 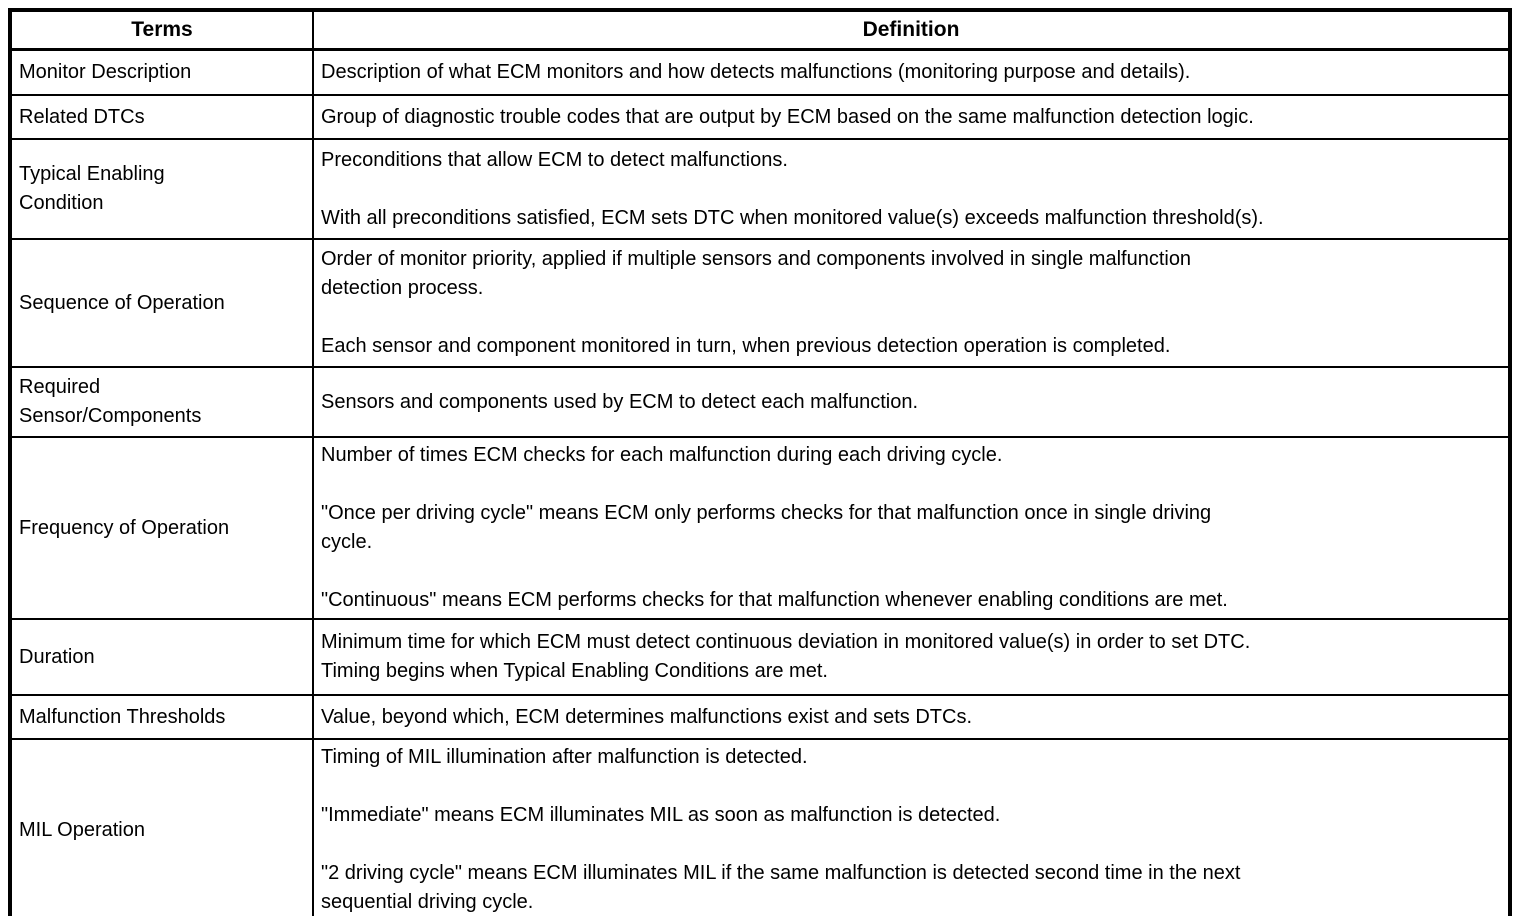 I want to click on term-cell: Related DTCs, so click(x=161, y=117).